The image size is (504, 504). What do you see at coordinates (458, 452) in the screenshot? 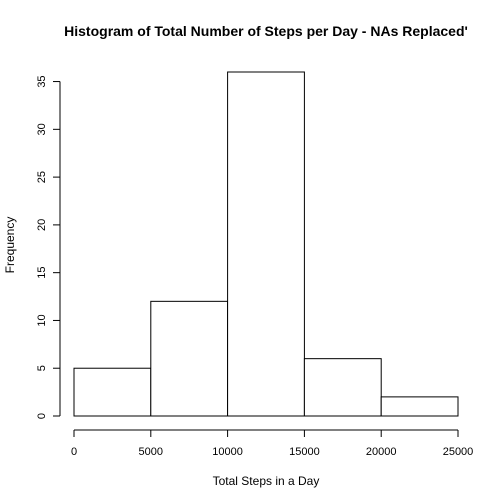
I see `x-tick-label: 25000` at bounding box center [458, 452].